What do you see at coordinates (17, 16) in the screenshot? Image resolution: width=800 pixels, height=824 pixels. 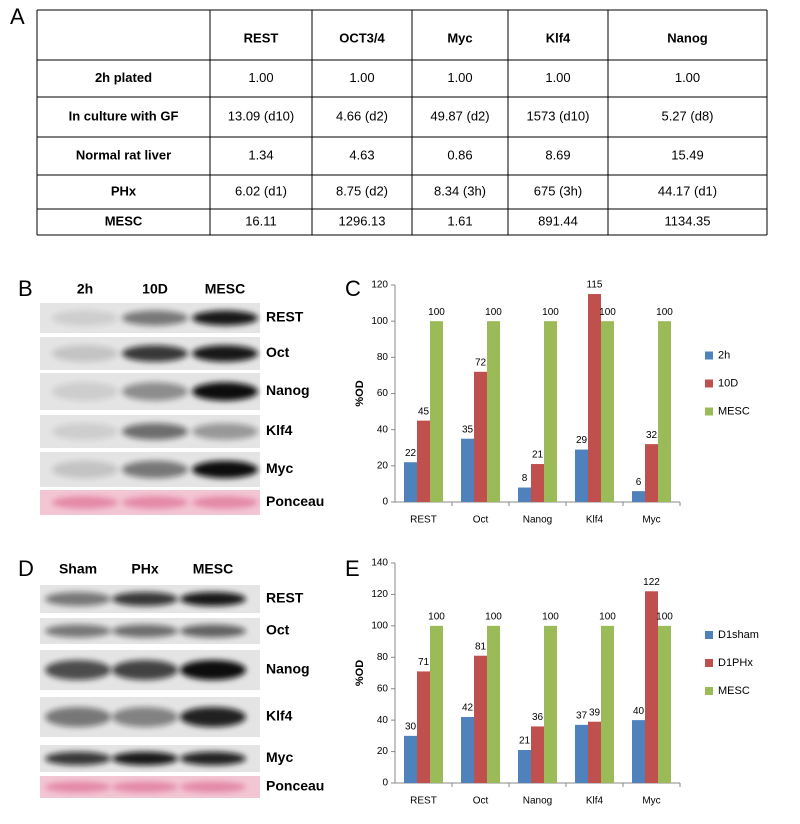 I see `panel-label: A` at bounding box center [17, 16].